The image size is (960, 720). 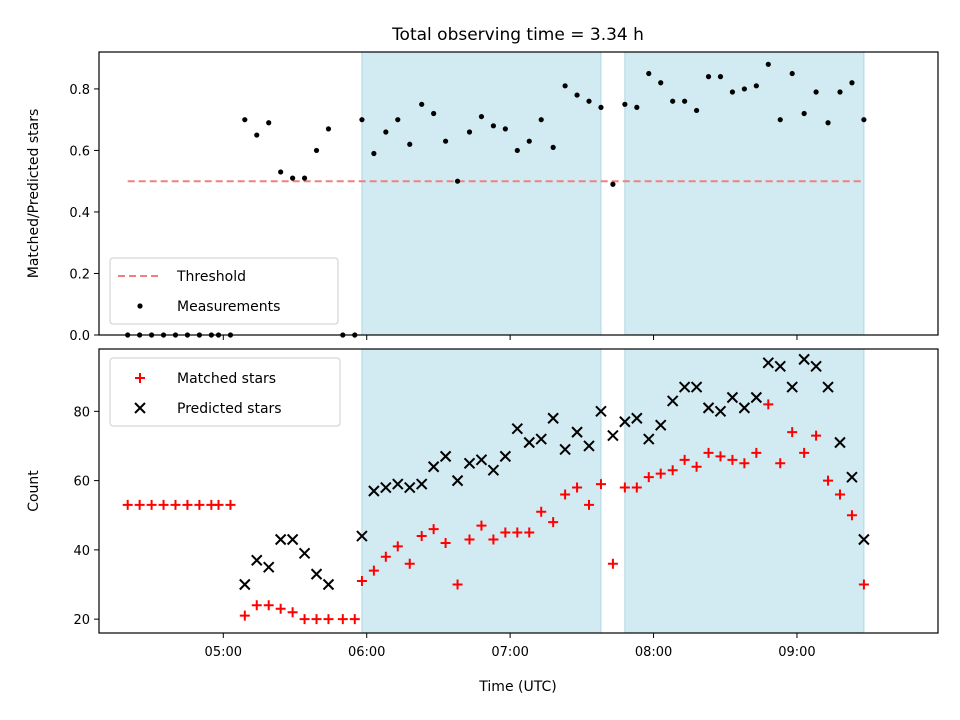 What do you see at coordinates (140, 306) in the screenshot?
I see `legend-measurement-swatch` at bounding box center [140, 306].